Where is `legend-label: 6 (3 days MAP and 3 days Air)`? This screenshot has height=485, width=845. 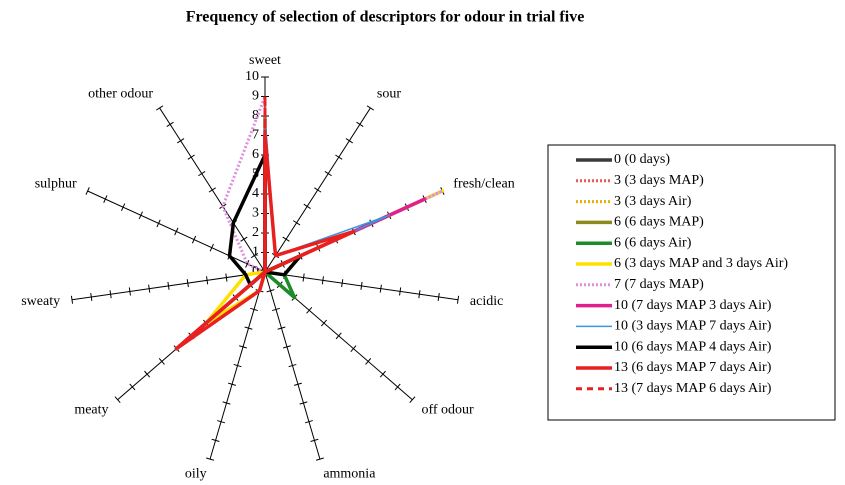 legend-label: 6 (3 days MAP and 3 days Air) is located at coordinates (701, 263).